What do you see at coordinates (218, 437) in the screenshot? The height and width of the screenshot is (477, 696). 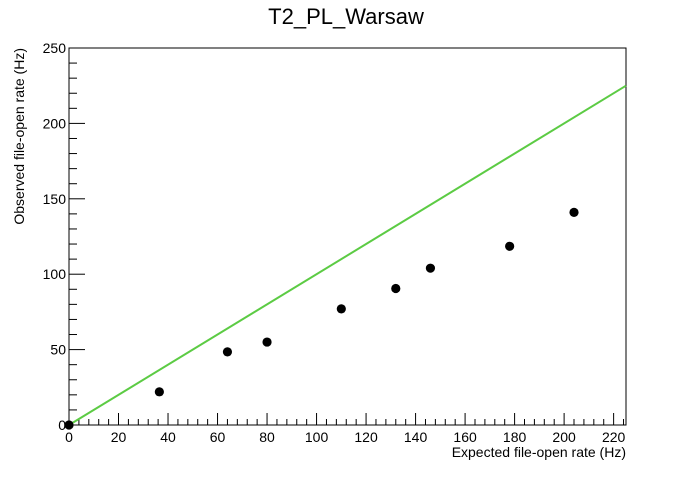 I see `x-tick-label: 60` at bounding box center [218, 437].